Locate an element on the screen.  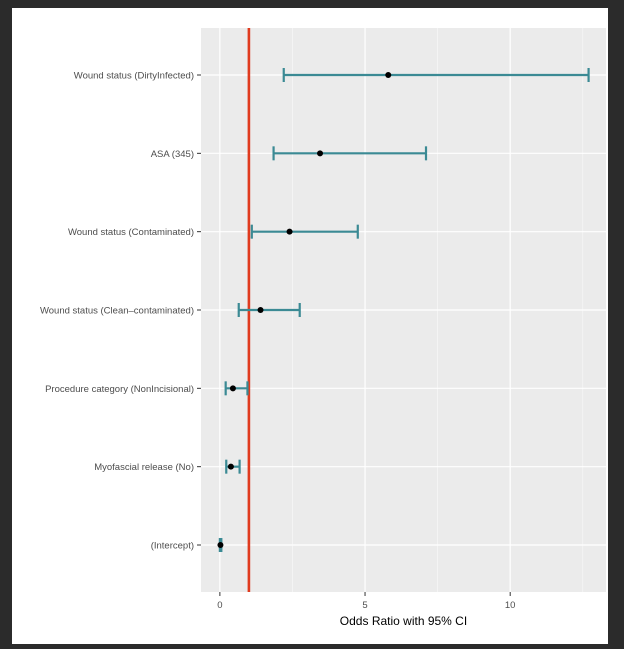
y-tick-label: Procedure category (NonIncisional) is located at coordinates (119, 389).